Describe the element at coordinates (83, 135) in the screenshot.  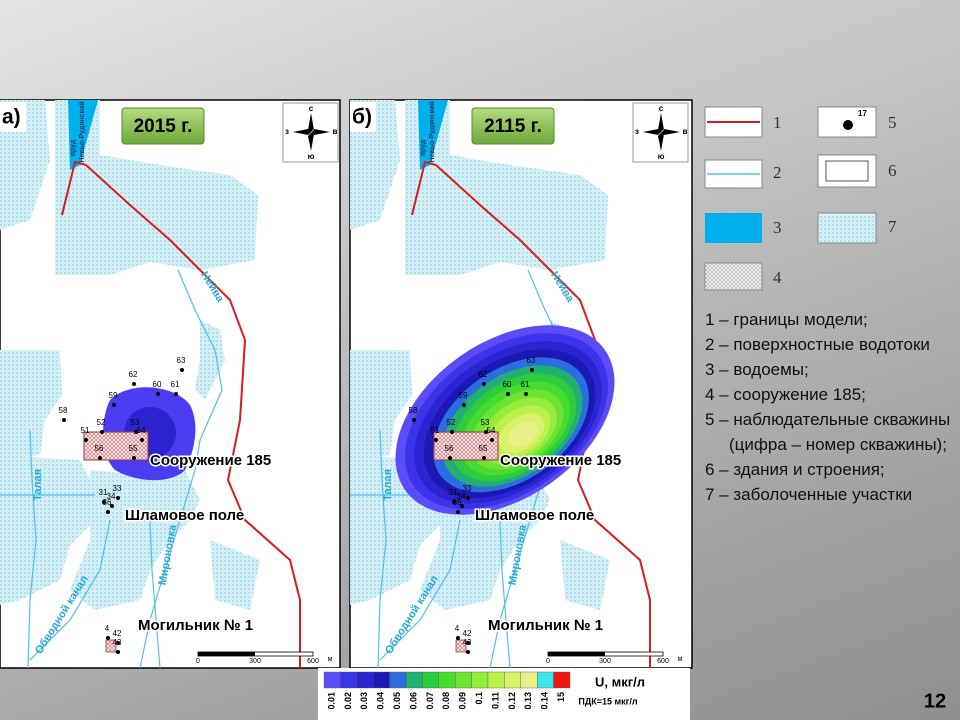
I see `pond` at that location.